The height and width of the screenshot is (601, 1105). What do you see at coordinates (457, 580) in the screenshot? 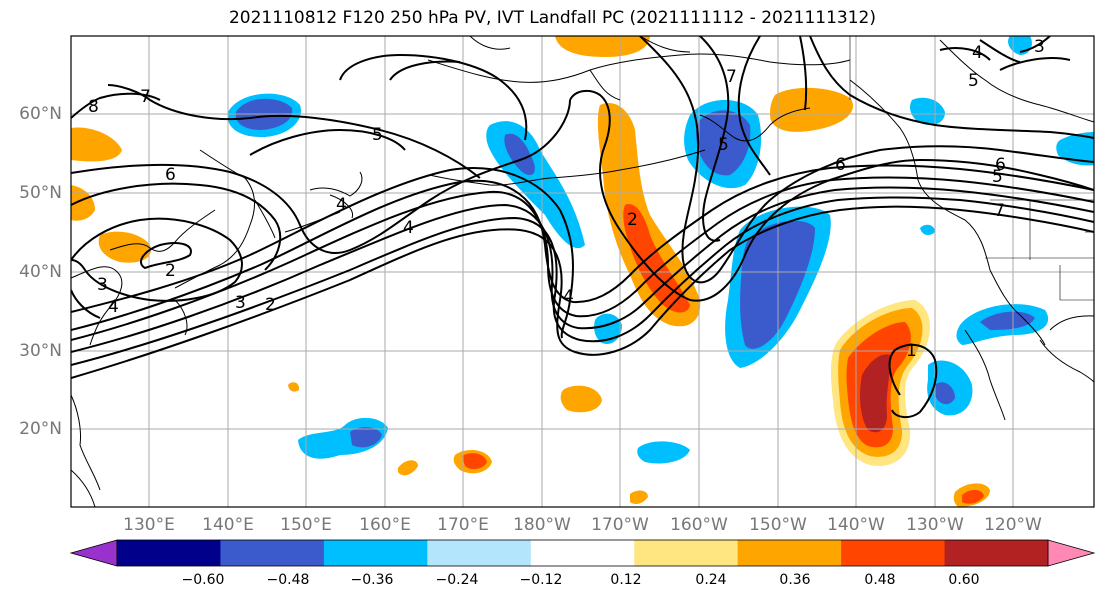
I see `colorbar-tick-label: −0.24` at bounding box center [457, 580].